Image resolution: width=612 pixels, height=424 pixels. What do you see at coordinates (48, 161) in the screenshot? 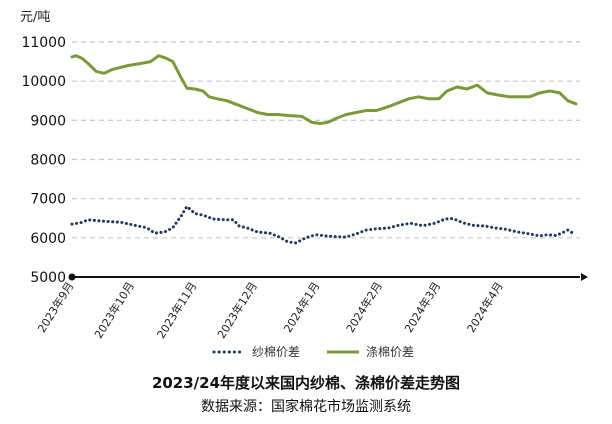
I see `y-tick-label: 8000` at bounding box center [48, 161].